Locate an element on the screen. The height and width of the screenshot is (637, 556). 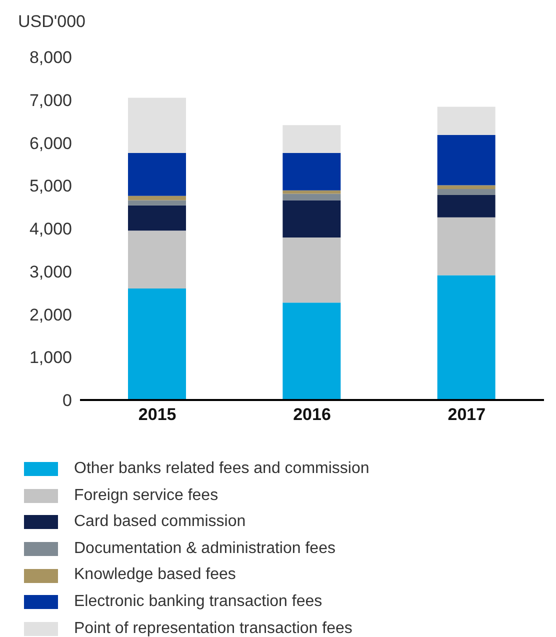
legend-label: Documentation & administration fees is located at coordinates (205, 548).